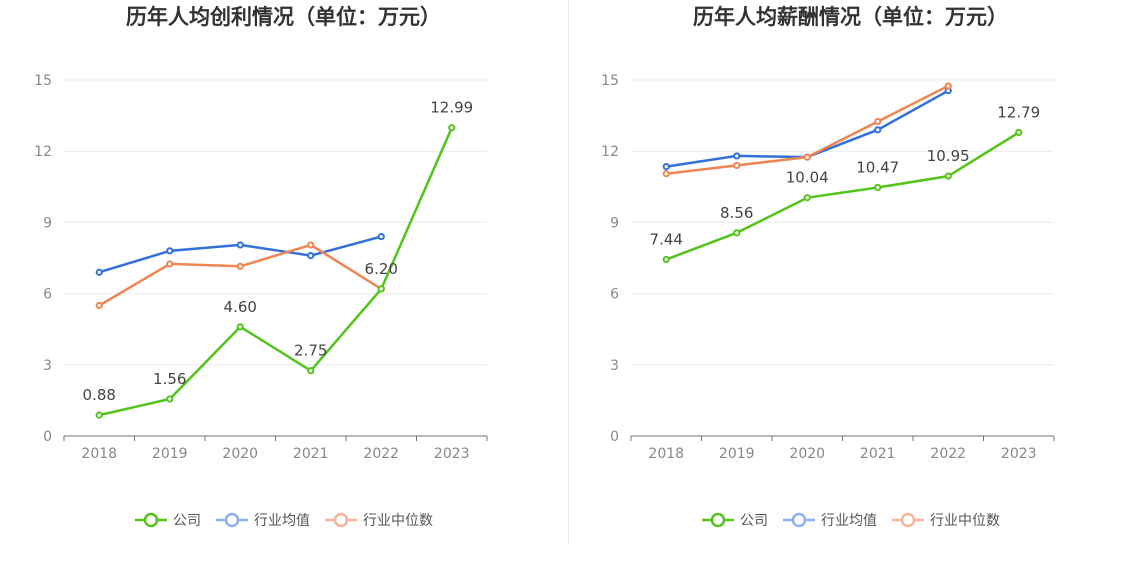 This screenshot has width=1134, height=582. I want to click on chart-title: 历年人均创利情况（单位：万元）, so click(283, 17).